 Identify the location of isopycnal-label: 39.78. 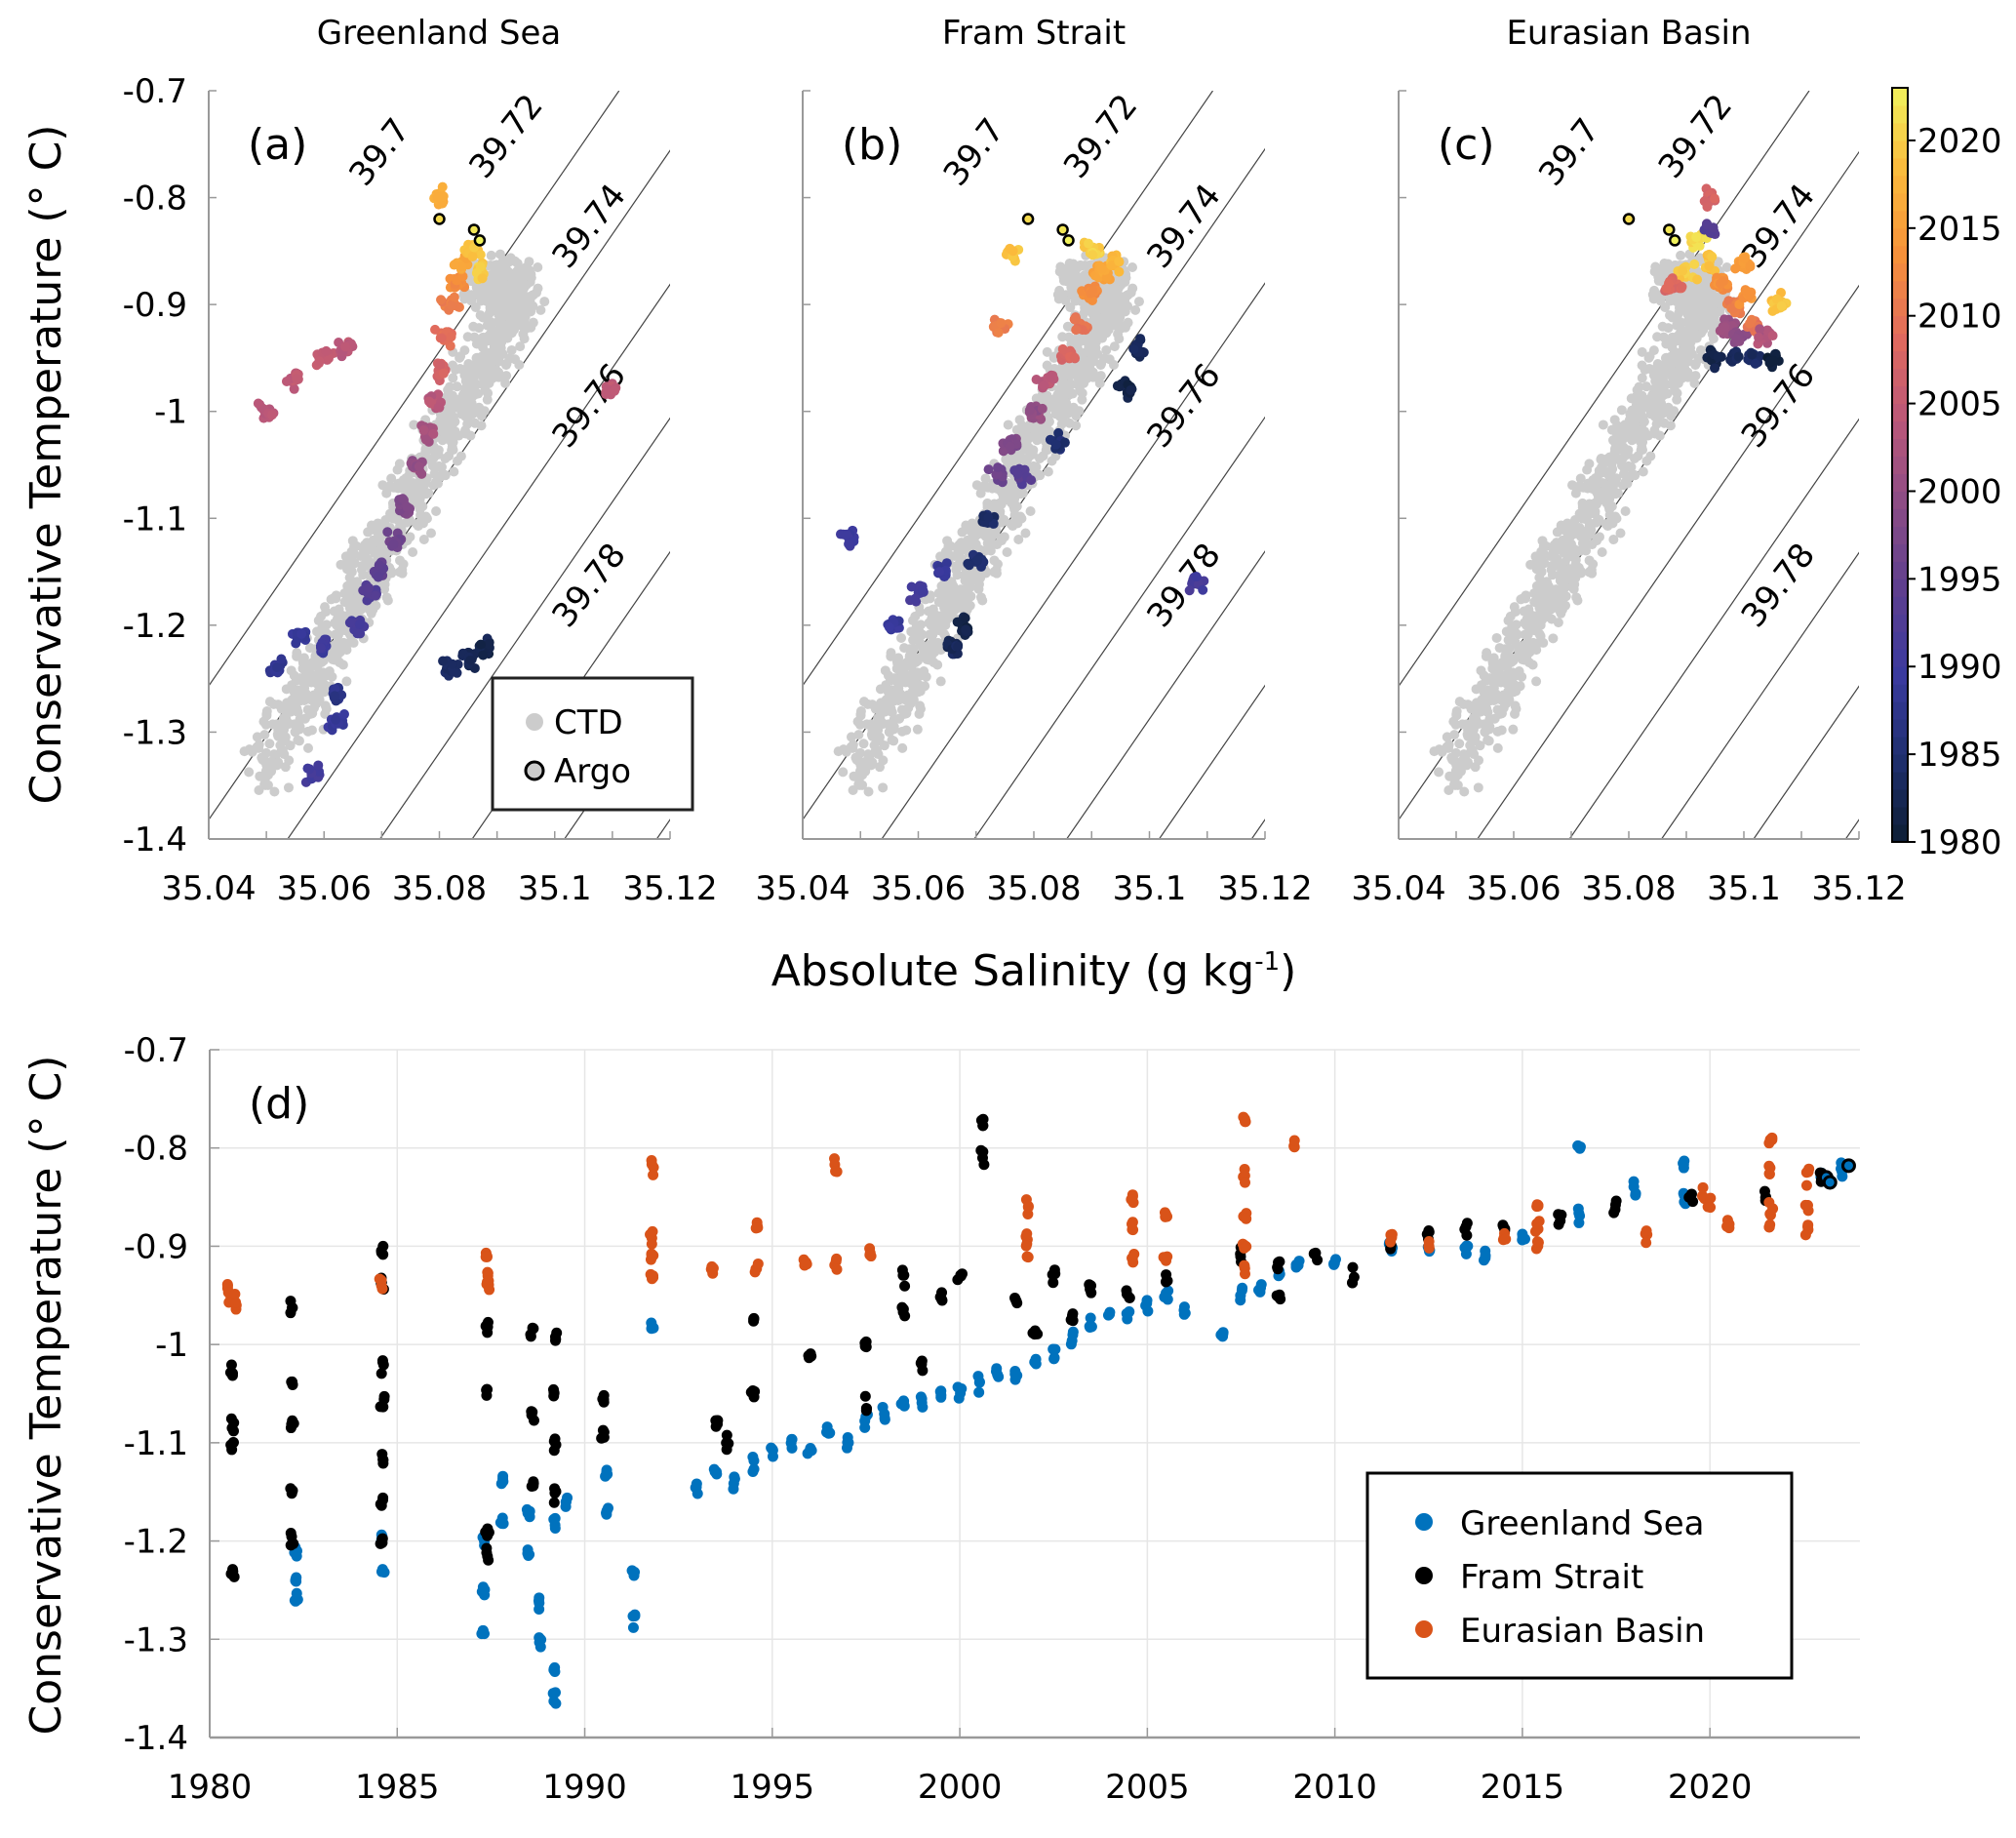
(1183, 585).